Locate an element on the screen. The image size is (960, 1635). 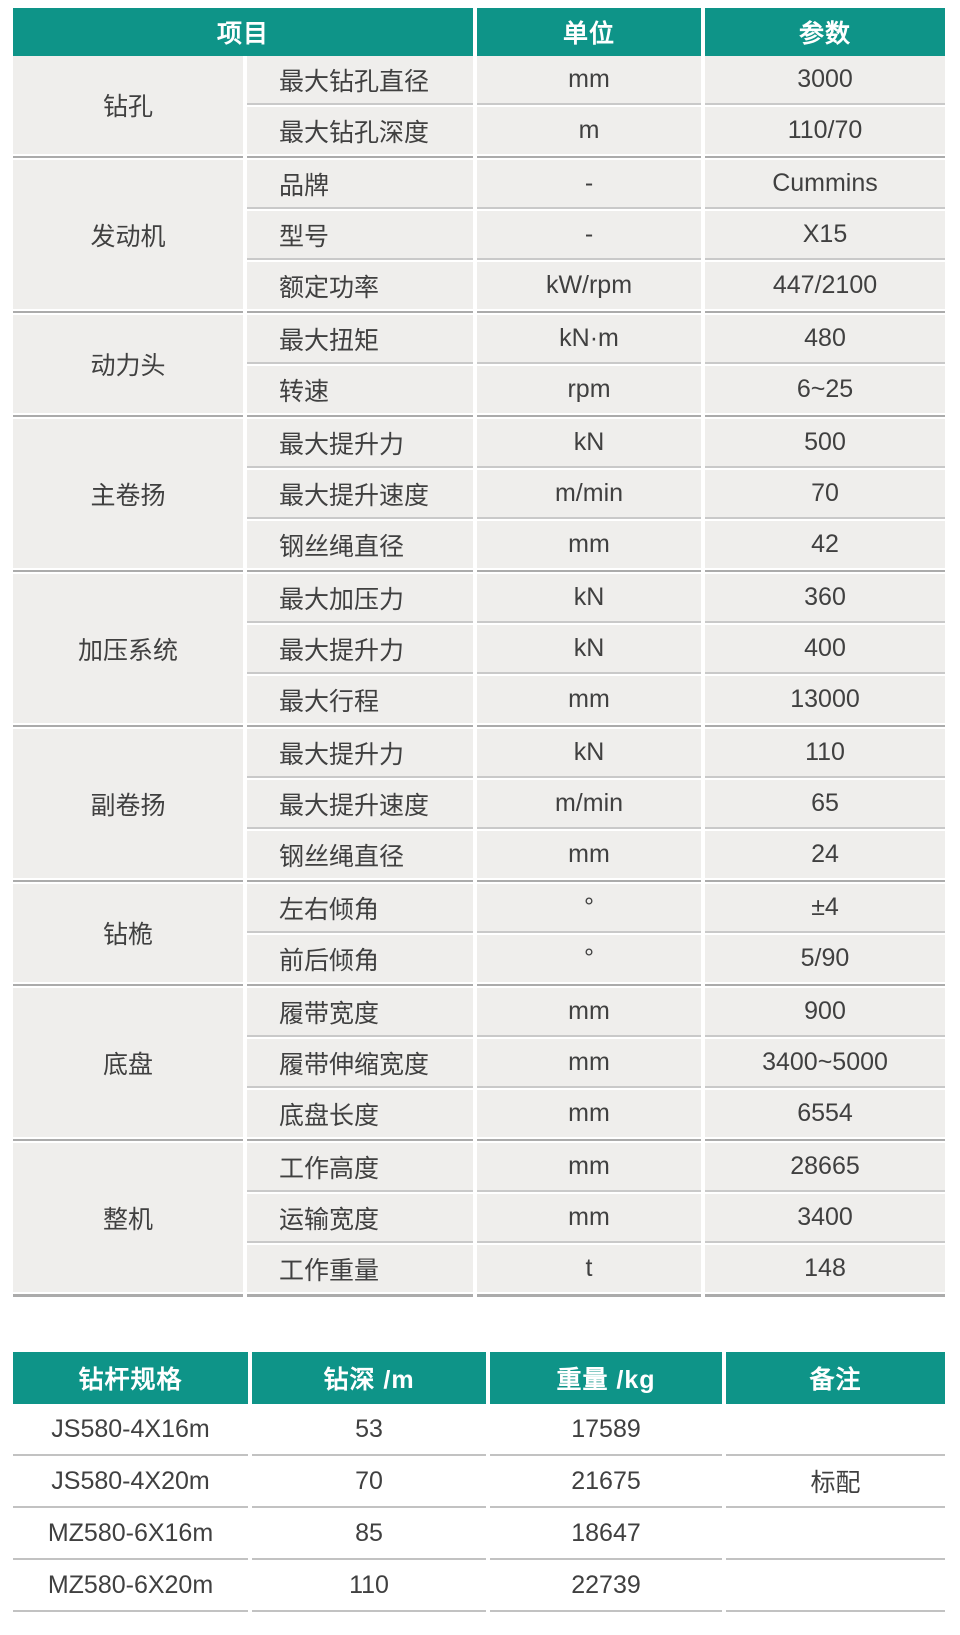
unit-cell: ° is located at coordinates (589, 958).